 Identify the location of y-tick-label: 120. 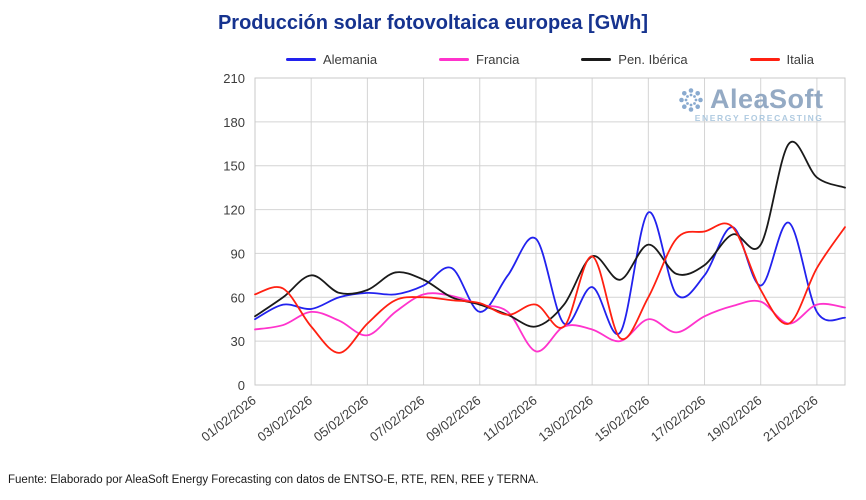
(234, 210).